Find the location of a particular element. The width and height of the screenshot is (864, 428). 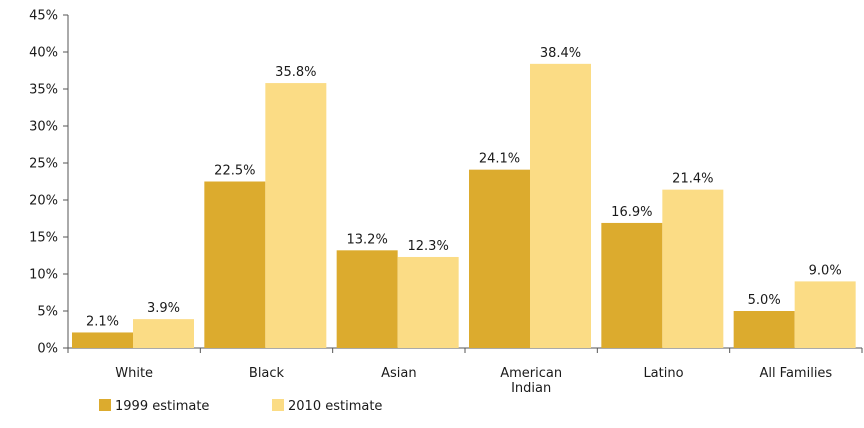

bar-value-label: 12.3% is located at coordinates (428, 246).